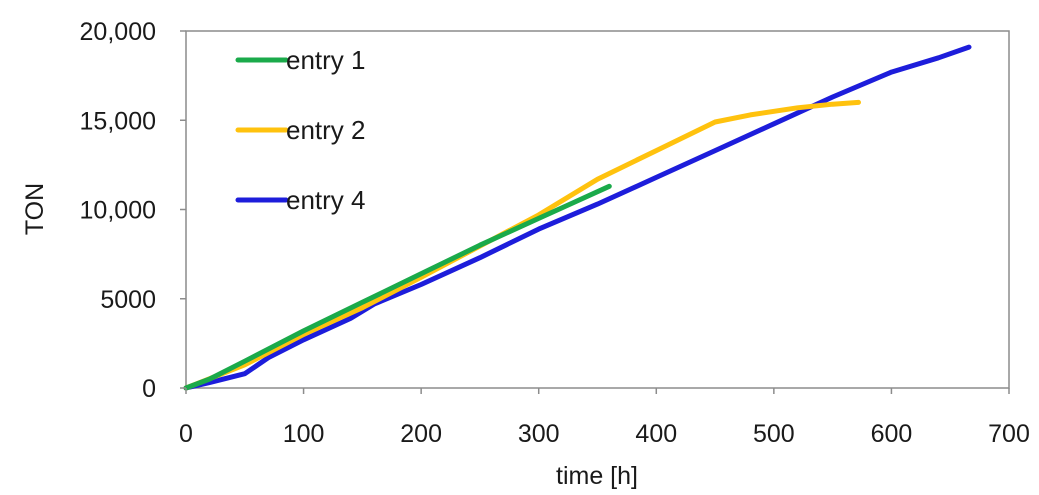 Image resolution: width=1039 pixels, height=495 pixels. Describe the element at coordinates (656, 434) in the screenshot. I see `x-tick-label: 400` at that location.